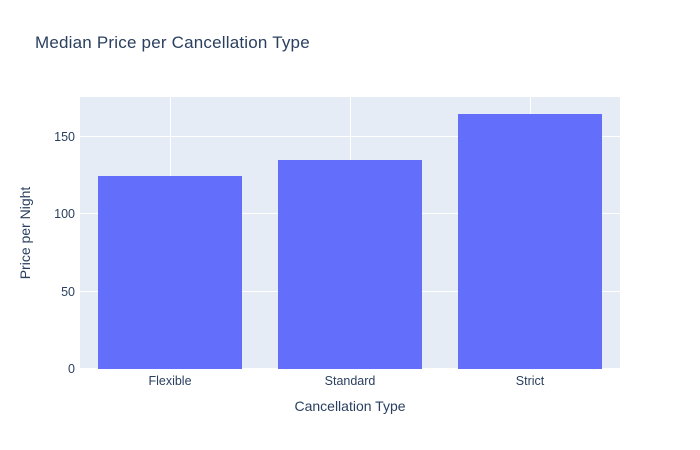 The height and width of the screenshot is (450, 700). I want to click on y-tick-label: 150, so click(64, 137).